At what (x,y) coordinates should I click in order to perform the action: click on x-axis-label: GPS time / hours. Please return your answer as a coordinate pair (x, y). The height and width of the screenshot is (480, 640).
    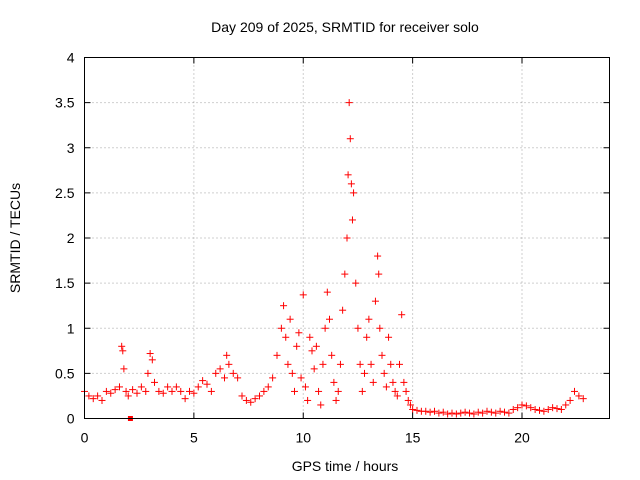
    Looking at the image, I should click on (345, 466).